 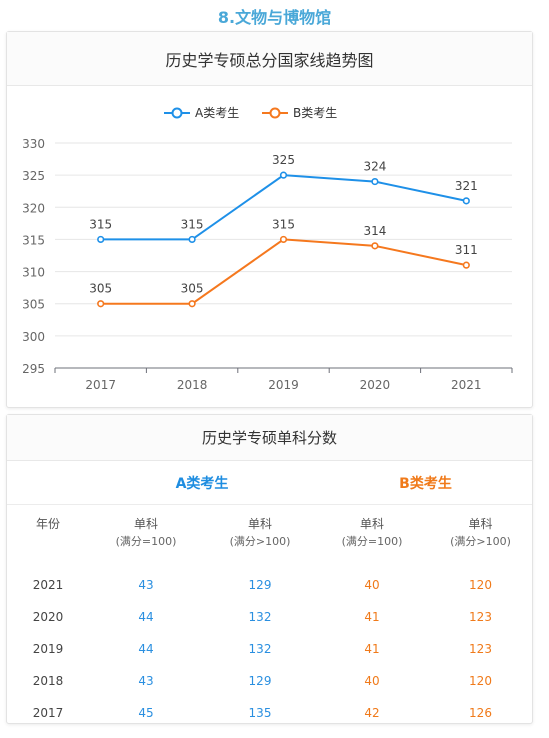 I want to click on cell-a1: 45, so click(x=146, y=713).